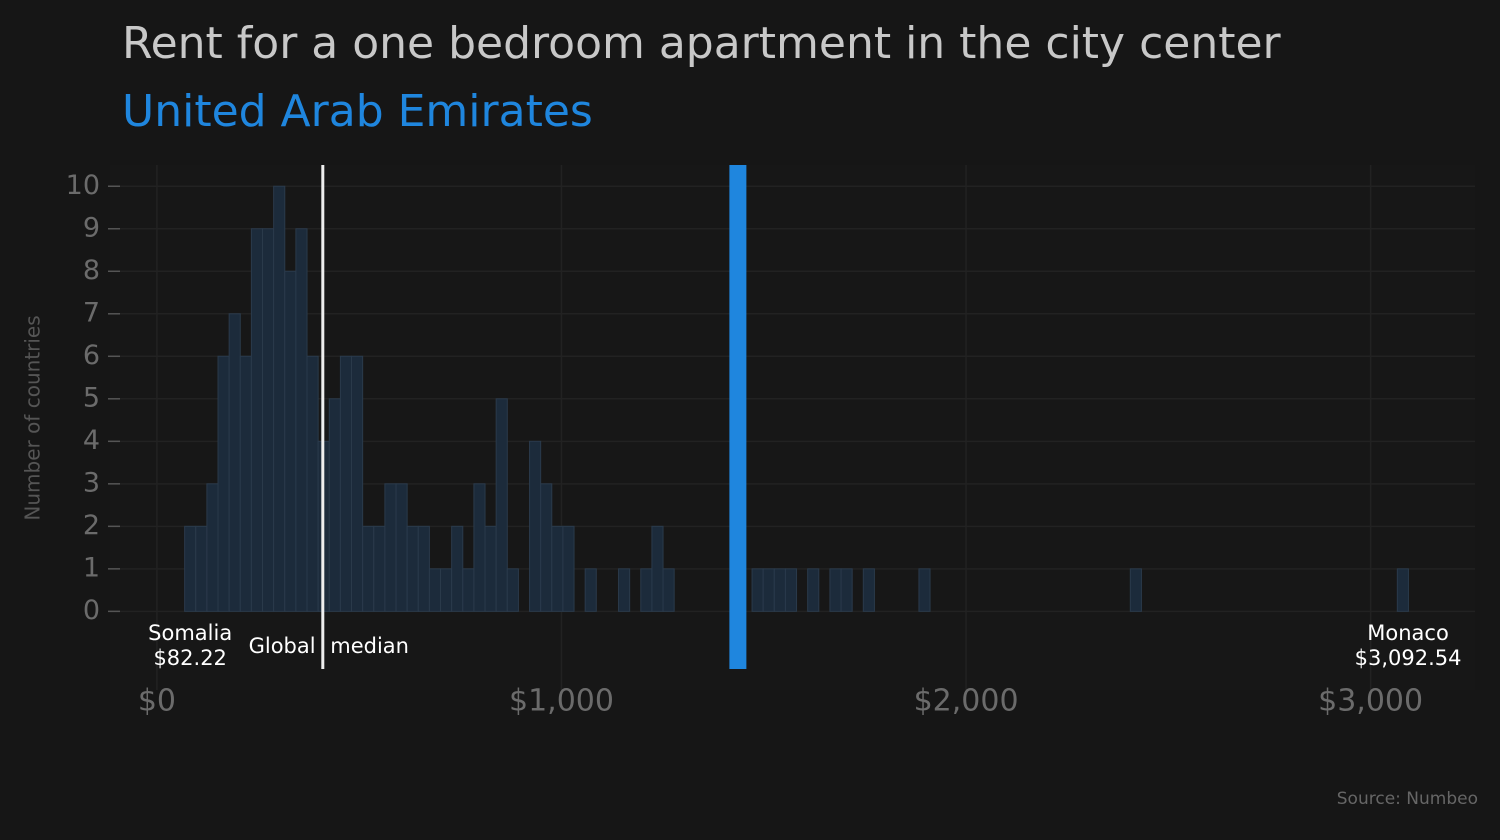 The height and width of the screenshot is (840, 1500). Describe the element at coordinates (91, 270) in the screenshot. I see `y-tick-label: 8` at that location.